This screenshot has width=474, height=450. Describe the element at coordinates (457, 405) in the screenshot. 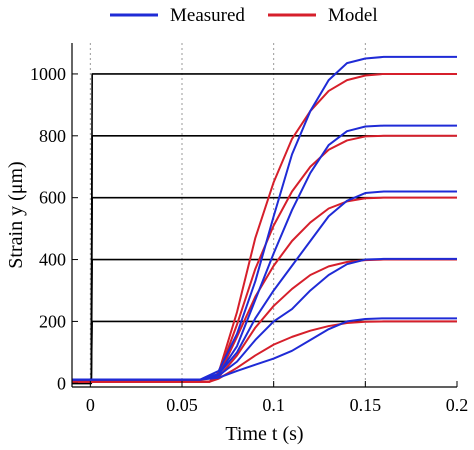

I see `x-tick-label: 0.2` at that location.